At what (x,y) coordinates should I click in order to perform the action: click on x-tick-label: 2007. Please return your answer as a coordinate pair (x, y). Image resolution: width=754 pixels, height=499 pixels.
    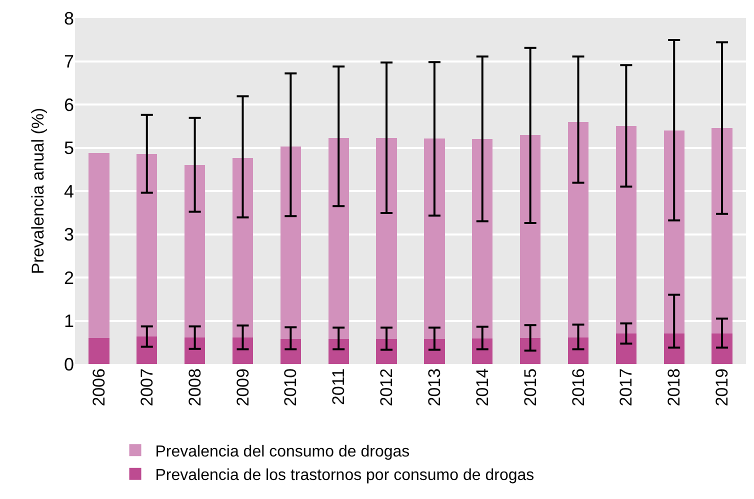
    Looking at the image, I should click on (146, 387).